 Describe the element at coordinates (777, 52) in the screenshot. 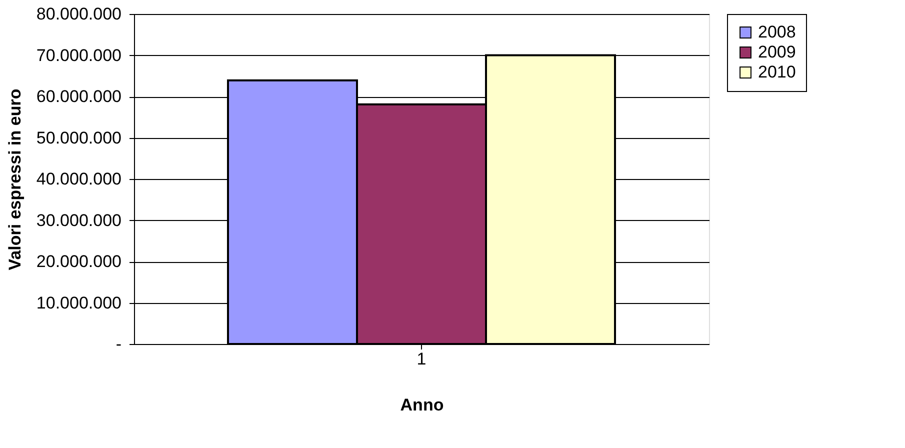

I see `legend-label: 2009` at that location.